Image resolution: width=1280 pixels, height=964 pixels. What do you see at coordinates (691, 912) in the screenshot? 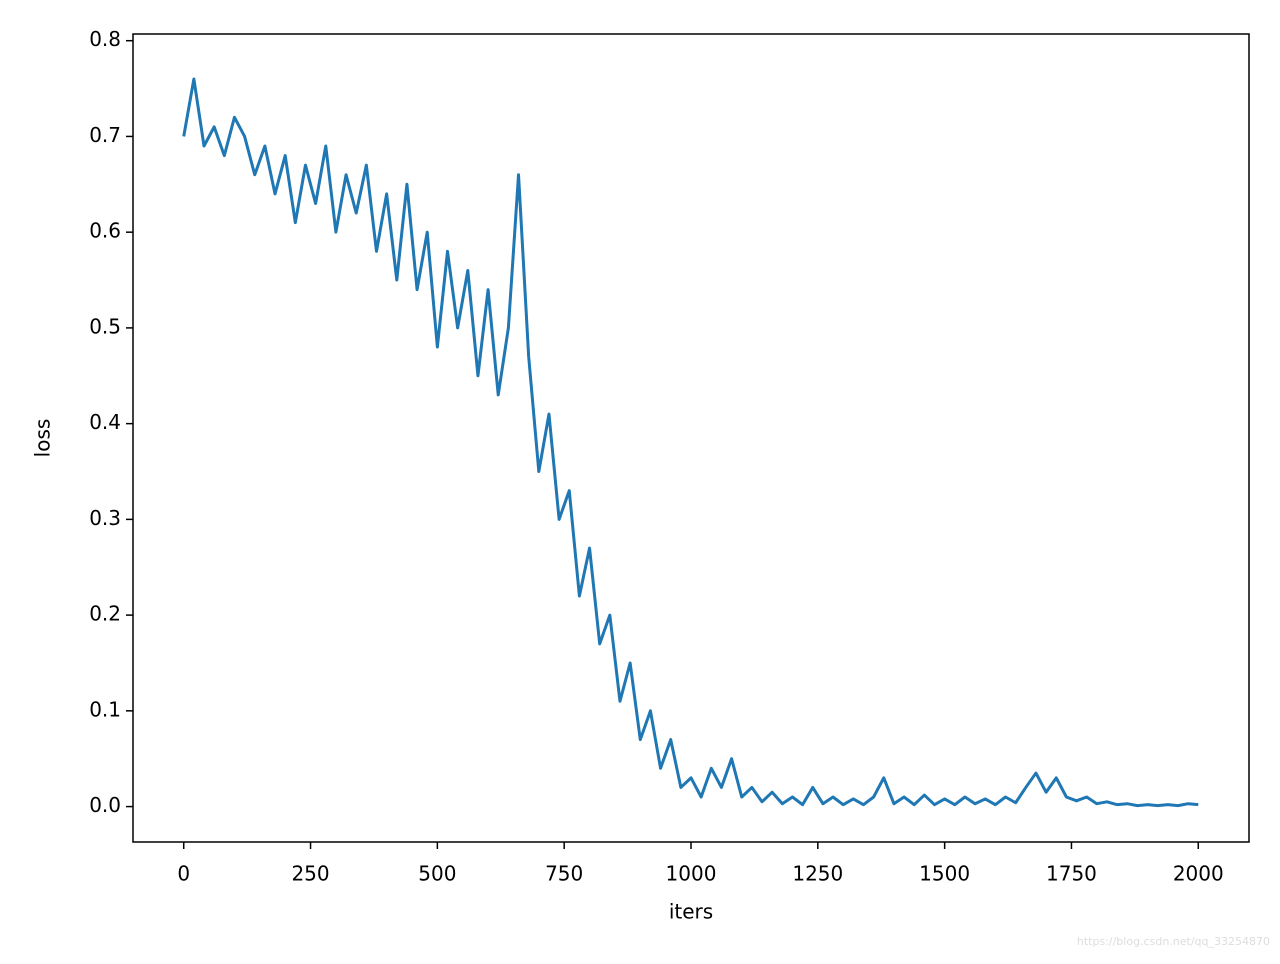
I see `x-axis-label: iters` at bounding box center [691, 912].